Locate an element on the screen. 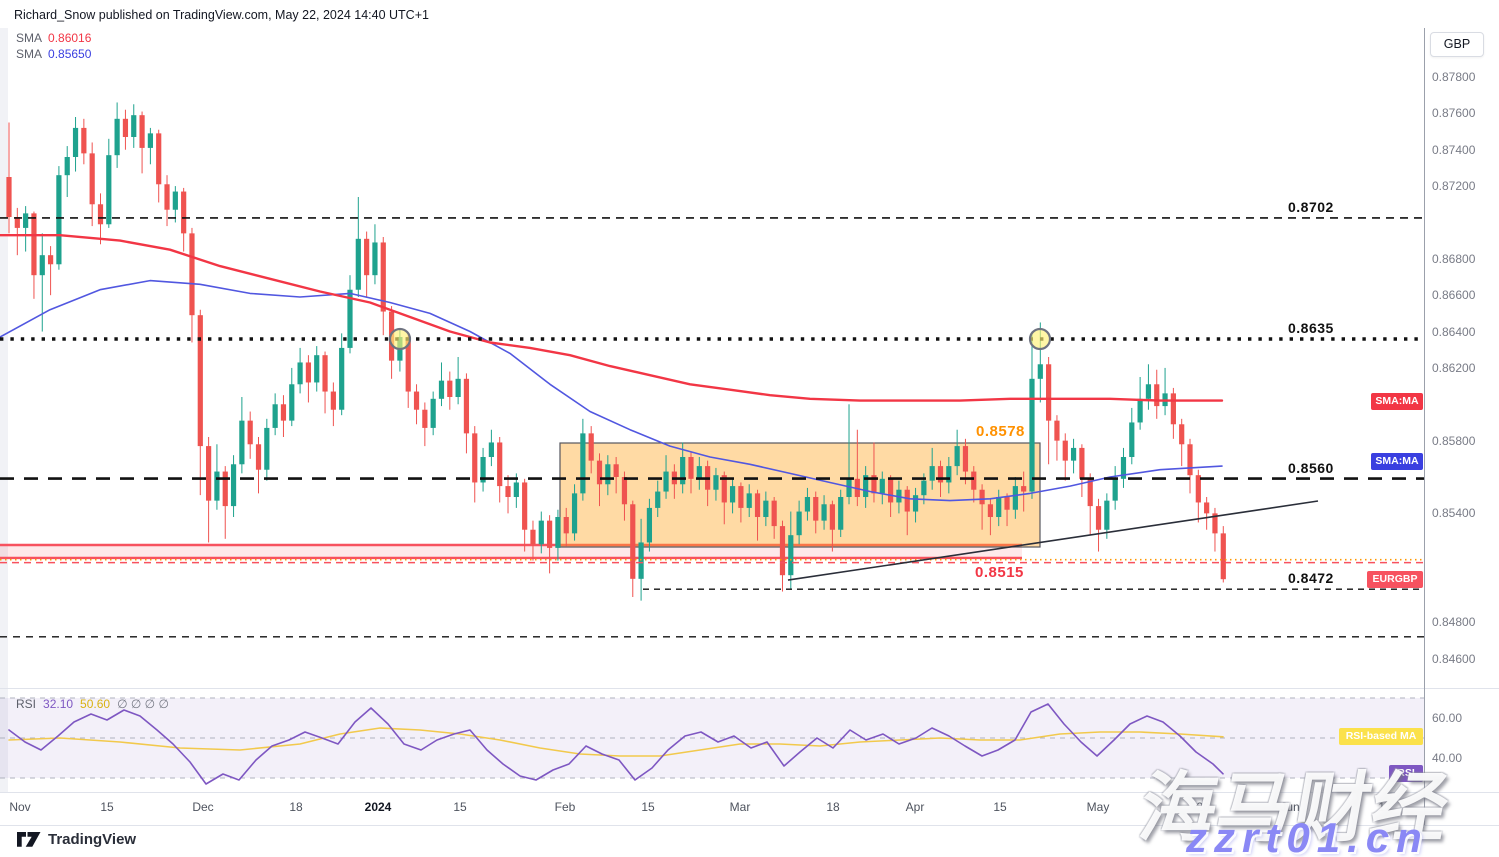 The width and height of the screenshot is (1499, 857). rsi-legend: RSI 32.10 50.60 ∅ ∅ ∅ ∅ is located at coordinates (96, 704).